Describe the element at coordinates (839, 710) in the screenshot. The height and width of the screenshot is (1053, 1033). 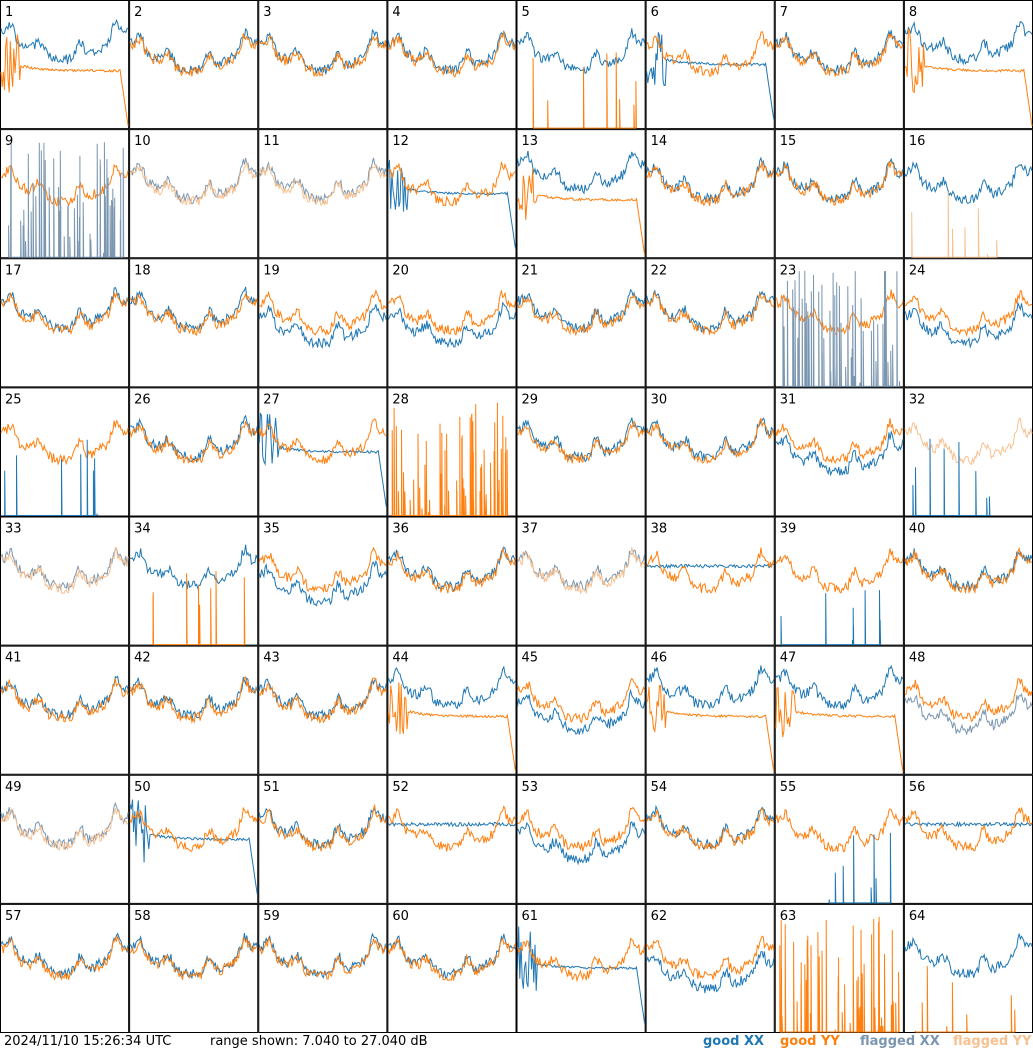
I see `panel-47: 47` at that location.